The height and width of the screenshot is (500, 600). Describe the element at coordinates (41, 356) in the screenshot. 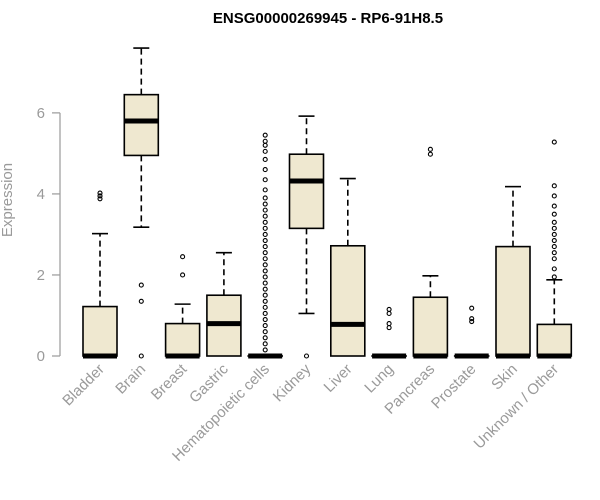

I see `y-tick-label: 0` at that location.